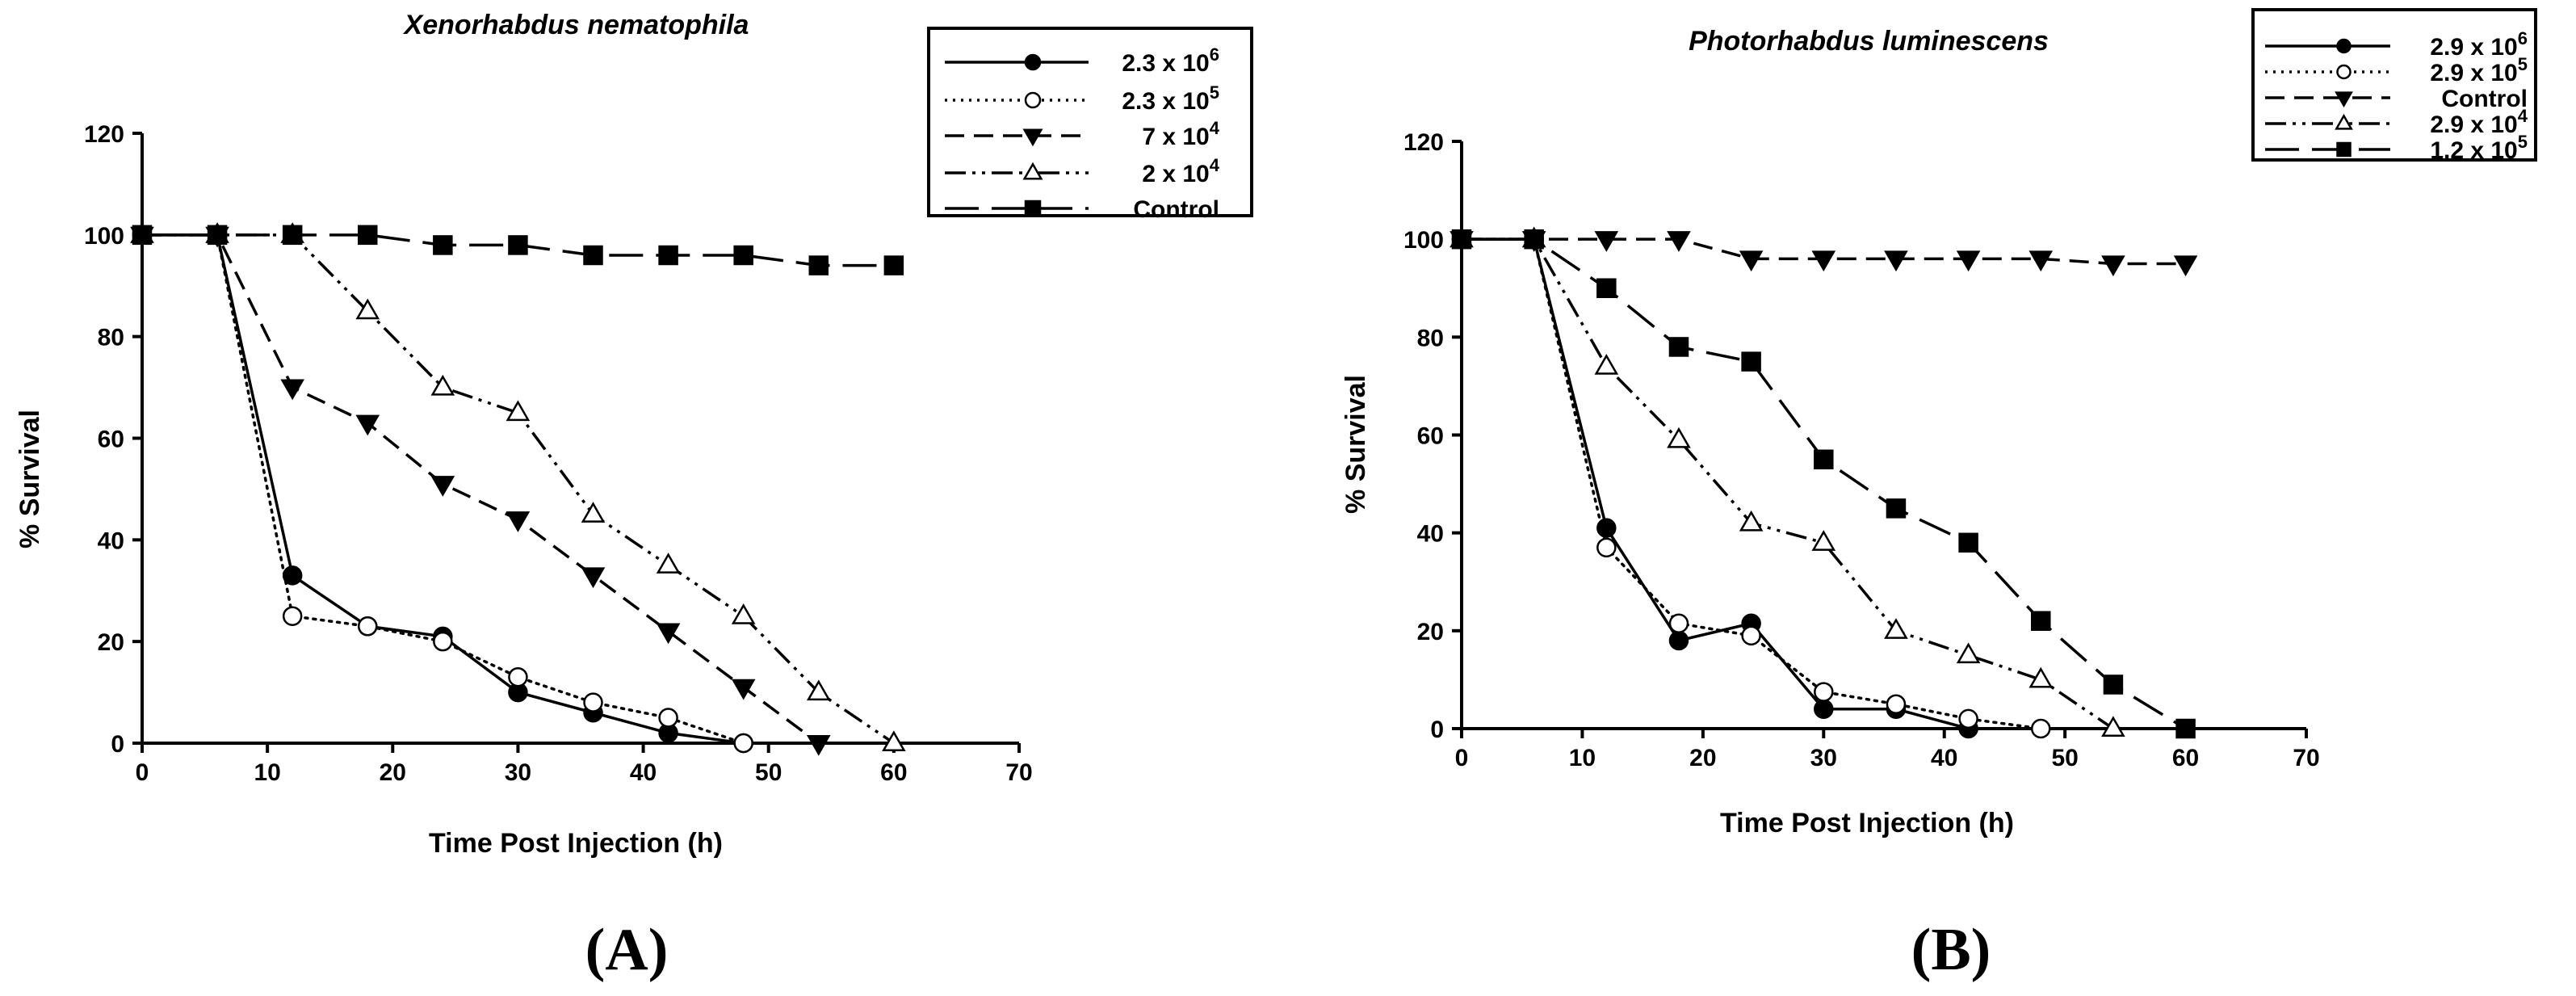 The width and height of the screenshot is (2576, 996). Describe the element at coordinates (2473, 150) in the screenshot. I see `legend-label-base: 1.2 x 10` at that location.